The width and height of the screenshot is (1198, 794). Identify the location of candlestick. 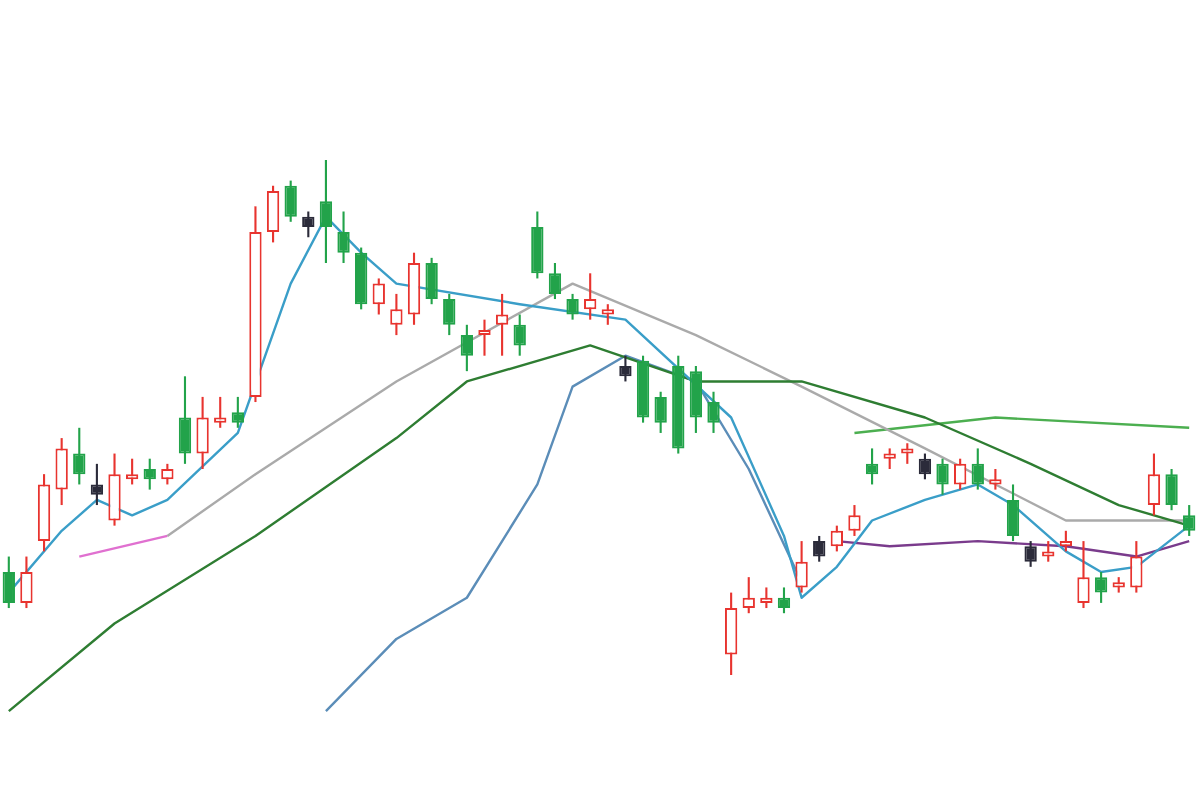
(484, 337).